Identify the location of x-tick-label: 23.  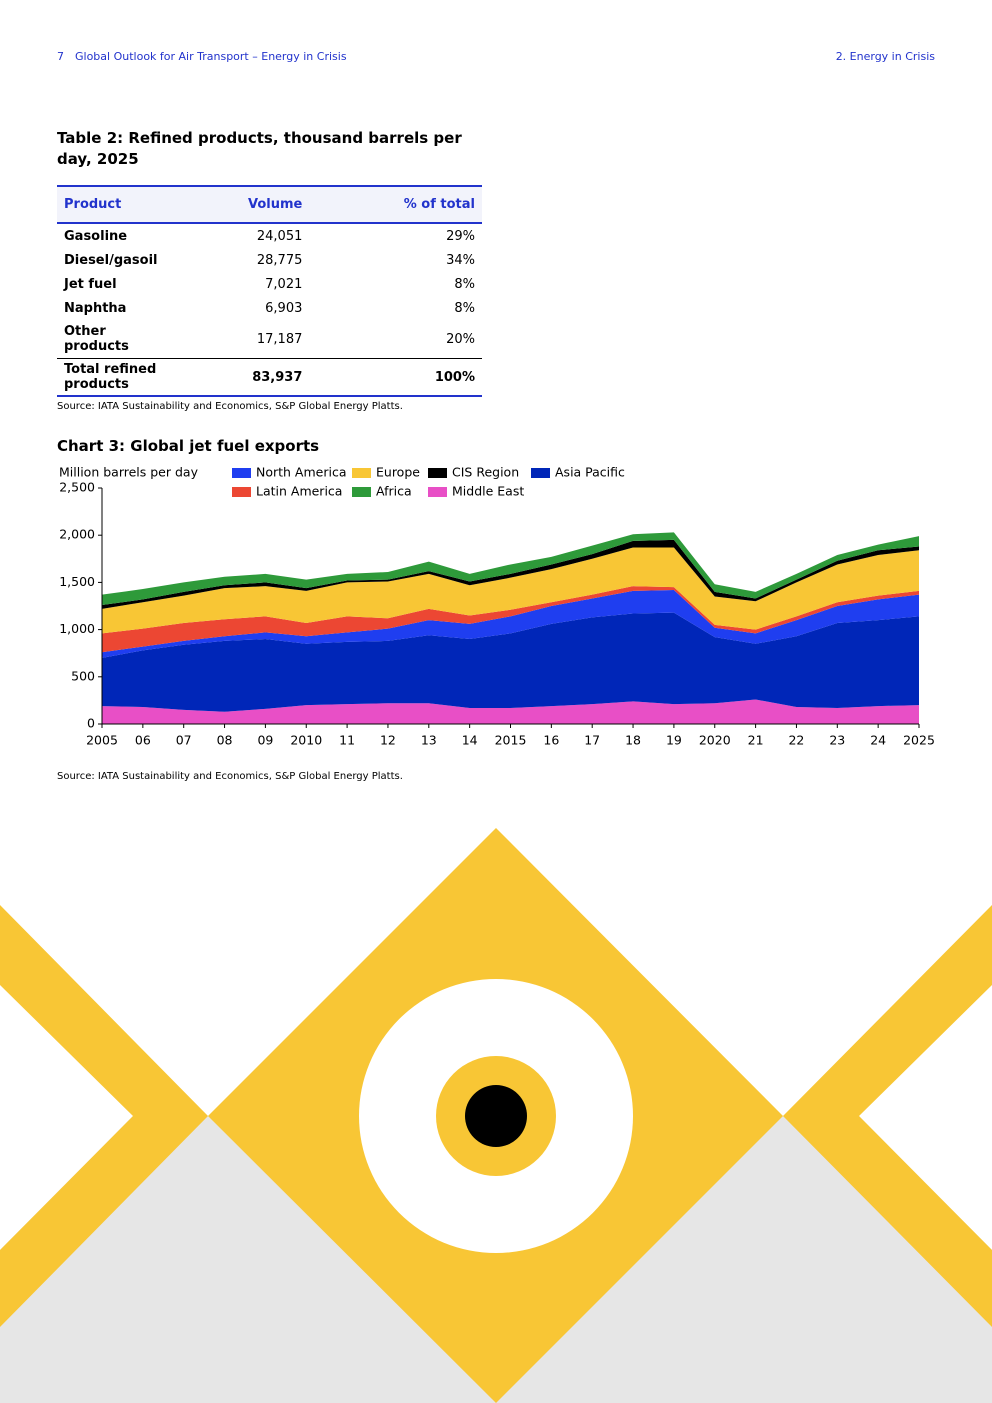
(837, 740).